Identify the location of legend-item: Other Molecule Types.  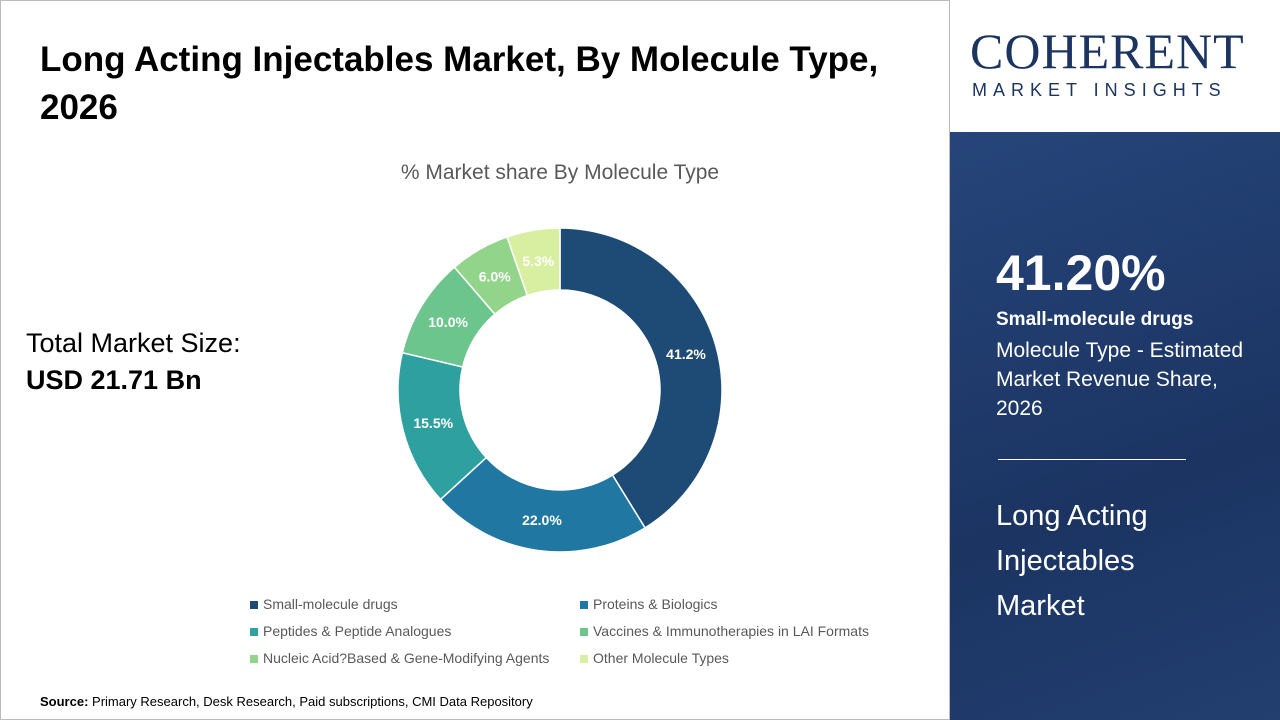
(654, 658).